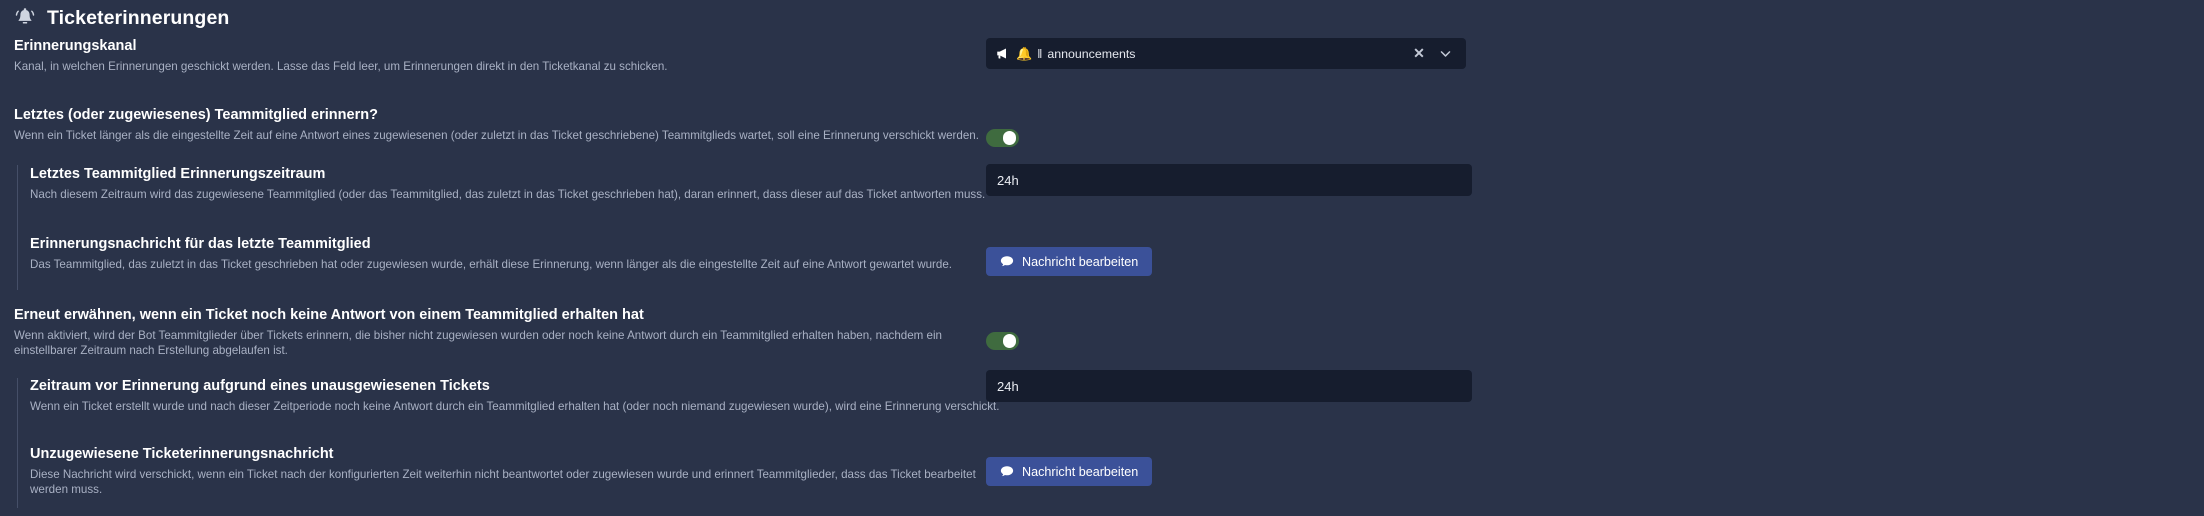 This screenshot has height=516, width=2204. What do you see at coordinates (75, 46) in the screenshot?
I see `setting-title: Erinnerungskanal` at bounding box center [75, 46].